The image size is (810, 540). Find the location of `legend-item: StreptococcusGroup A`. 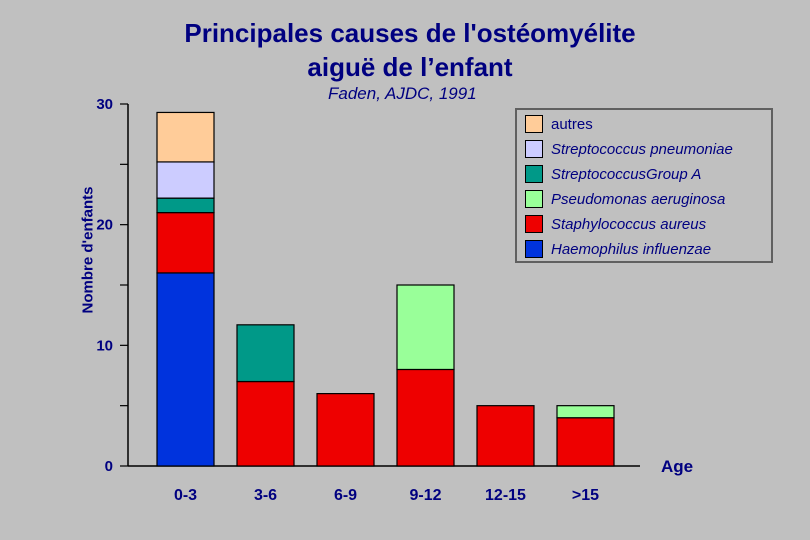

legend-item: StreptococcusGroup A is located at coordinates (613, 174).